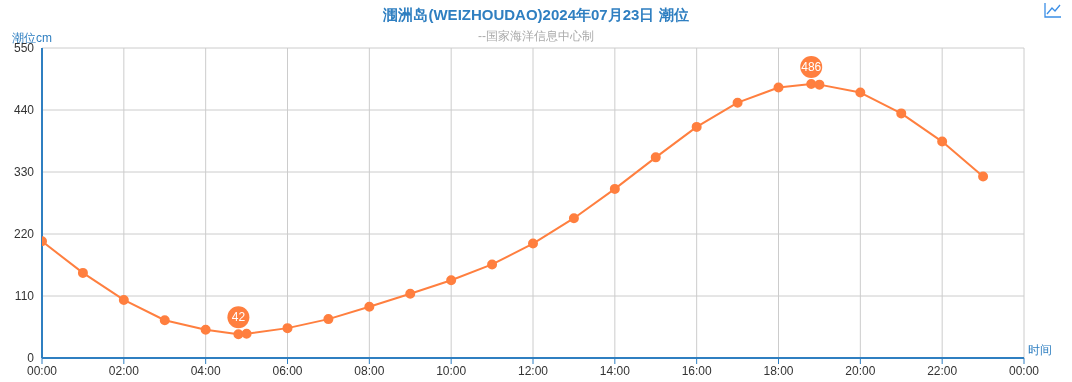  I want to click on y-tick-label: 220, so click(24, 234).